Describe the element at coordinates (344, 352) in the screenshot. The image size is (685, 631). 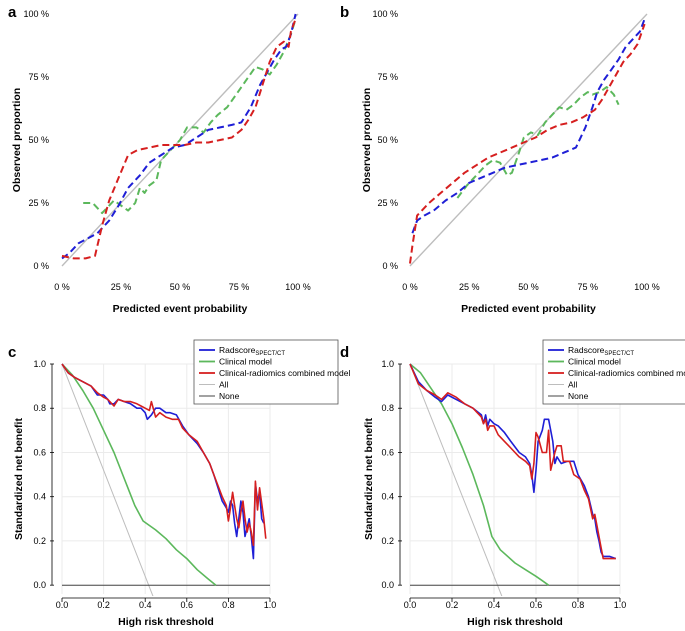
I see `panel-letter: d` at that location.